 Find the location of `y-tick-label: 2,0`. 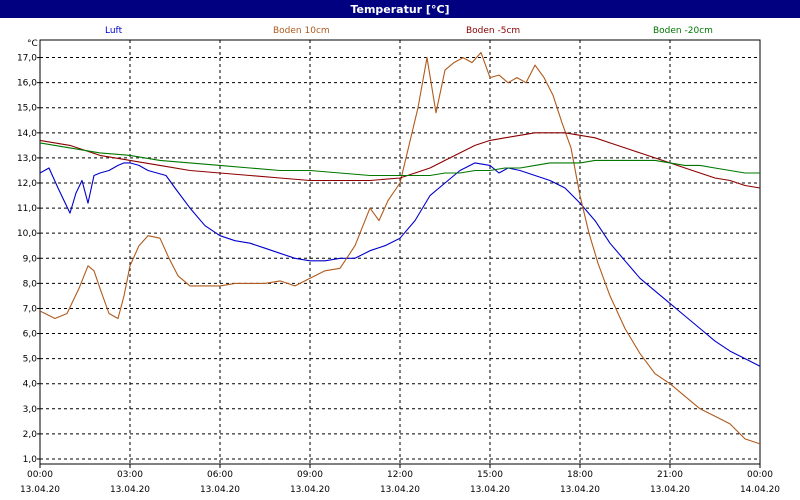

y-tick-label: 2,0 is located at coordinates (30, 435).